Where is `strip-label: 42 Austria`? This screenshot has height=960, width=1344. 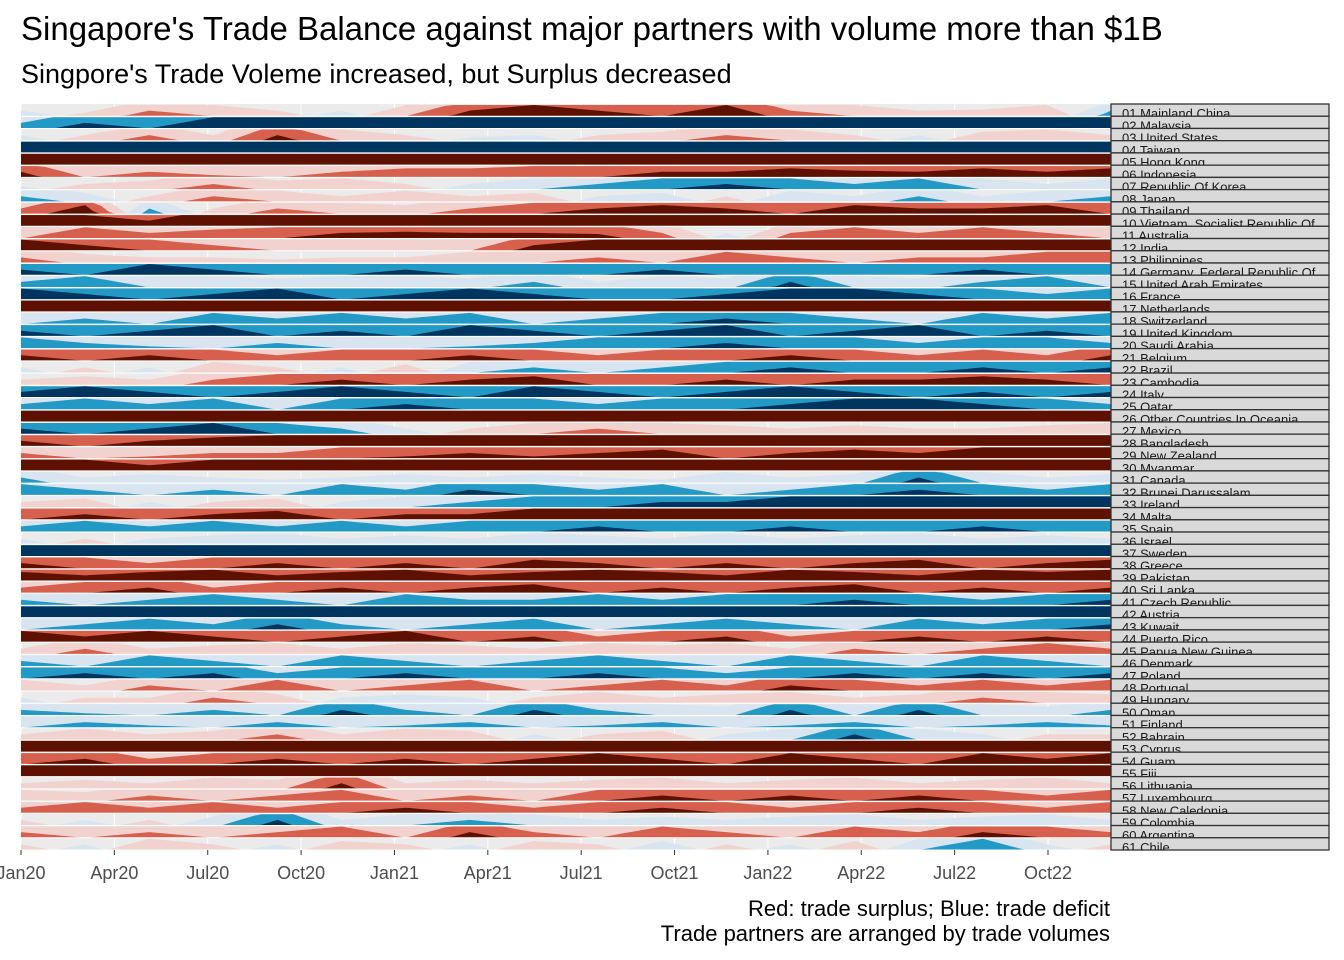 strip-label: 42 Austria is located at coordinates (1151, 615).